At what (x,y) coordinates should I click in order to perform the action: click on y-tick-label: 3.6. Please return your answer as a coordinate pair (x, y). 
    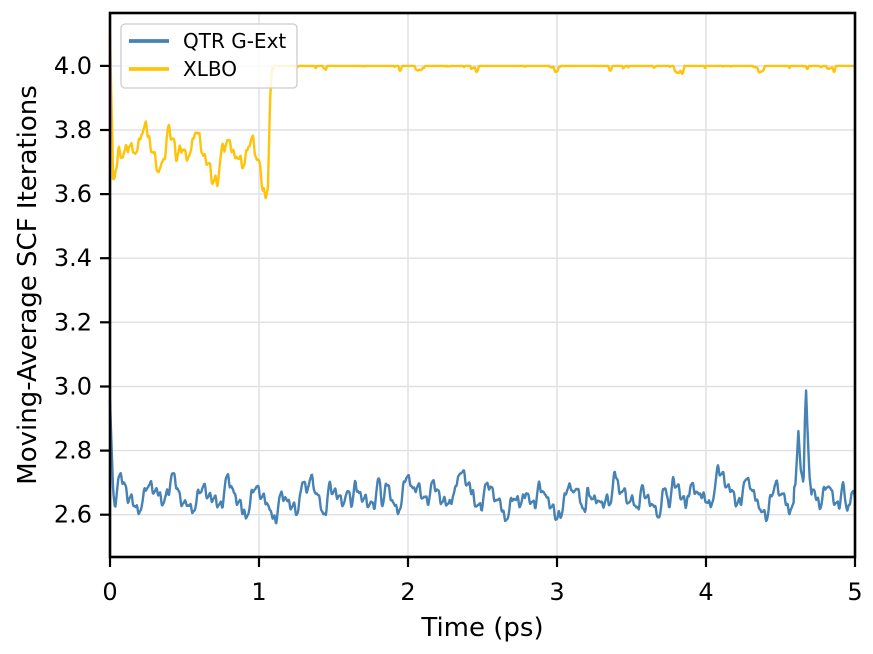
    Looking at the image, I should click on (73, 194).